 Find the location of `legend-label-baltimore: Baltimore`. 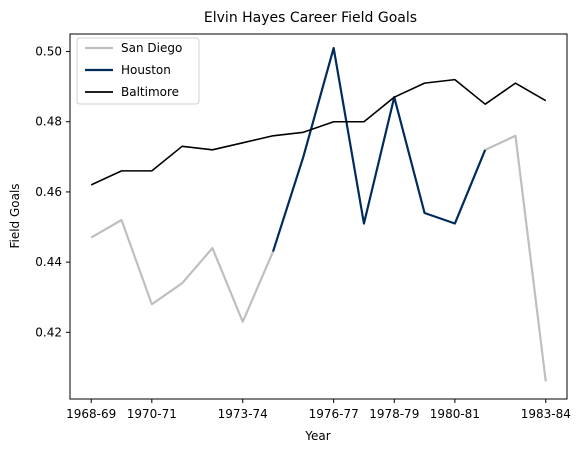

legend-label-baltimore: Baltimore is located at coordinates (150, 92).